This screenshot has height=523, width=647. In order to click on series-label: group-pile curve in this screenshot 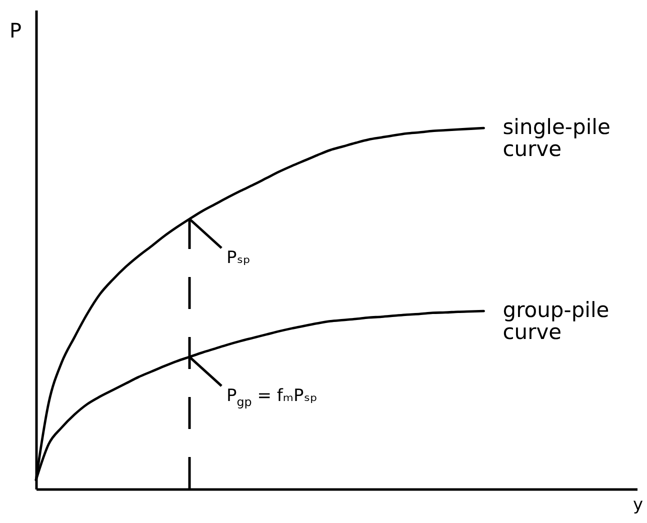, I will do `click(556, 321)`.